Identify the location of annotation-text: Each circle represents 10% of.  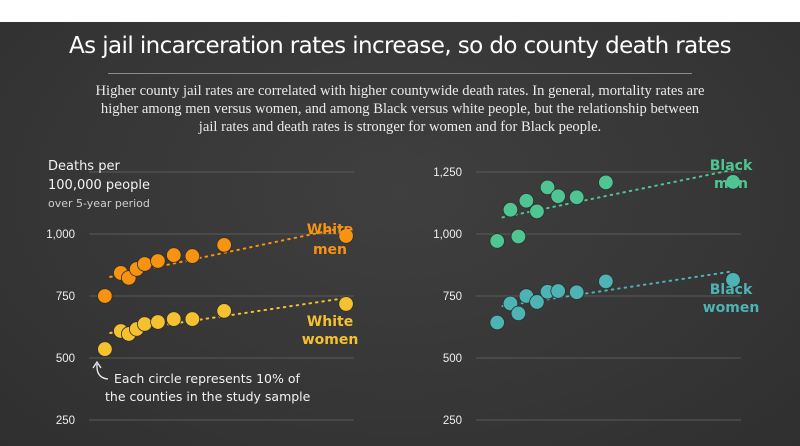
(207, 378).